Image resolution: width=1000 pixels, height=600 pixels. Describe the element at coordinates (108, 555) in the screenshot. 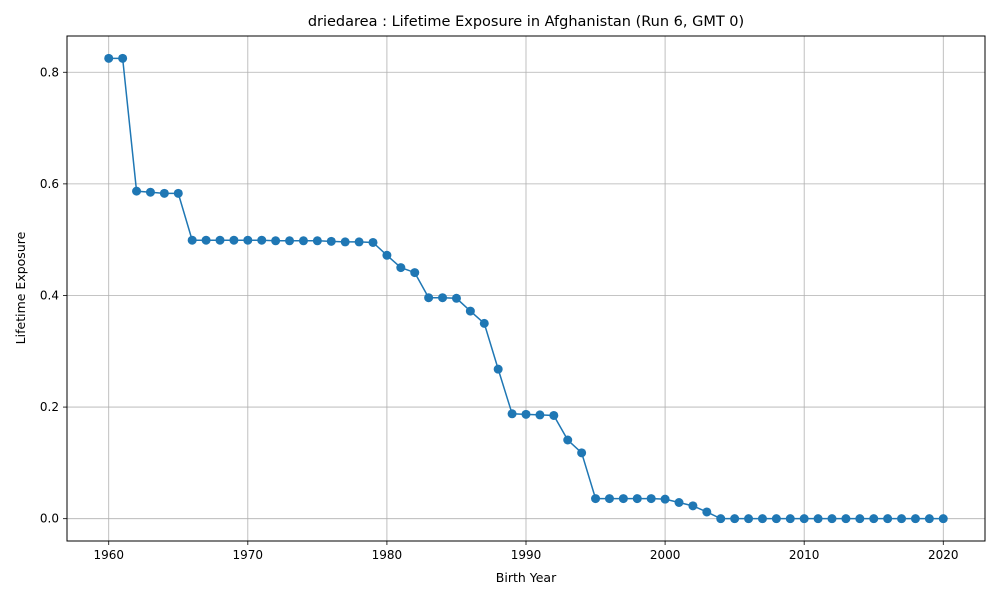

I see `x-tick-label: 1960` at that location.